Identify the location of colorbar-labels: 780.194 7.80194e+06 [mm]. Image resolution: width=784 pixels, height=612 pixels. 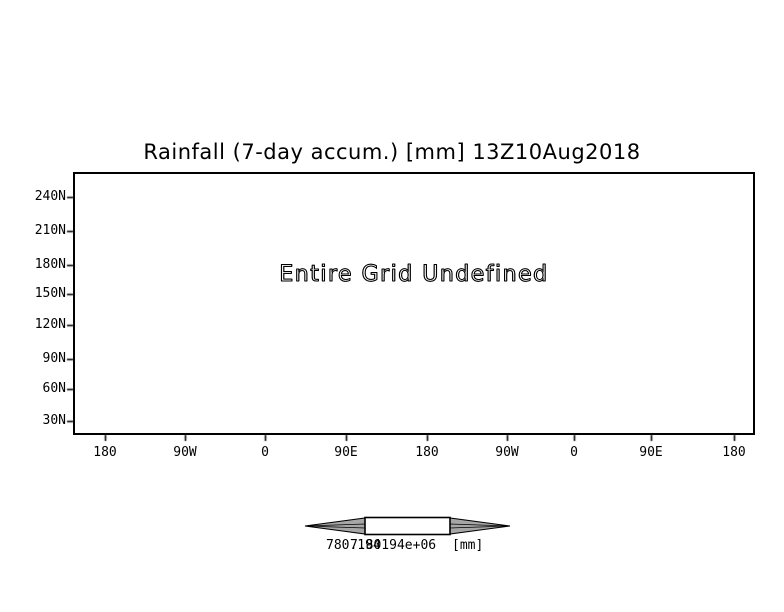
(407, 548).